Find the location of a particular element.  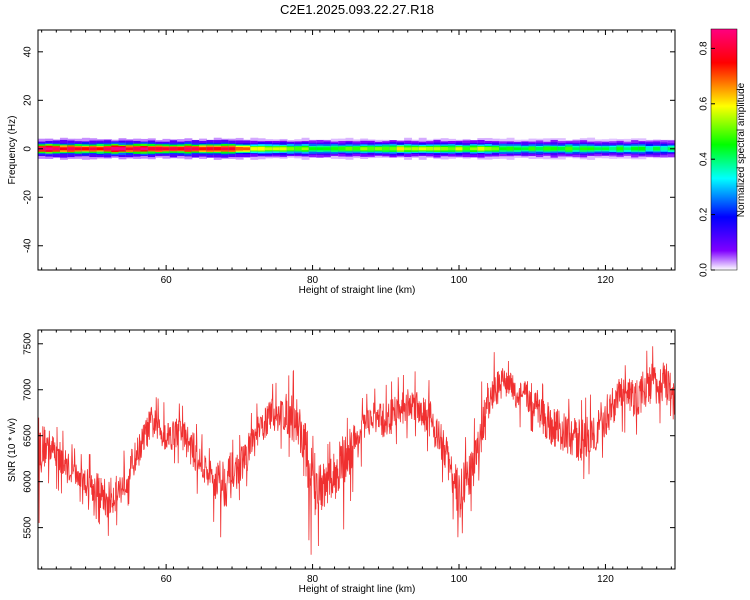

colorbar-tick-label: 0.6 is located at coordinates (704, 103).